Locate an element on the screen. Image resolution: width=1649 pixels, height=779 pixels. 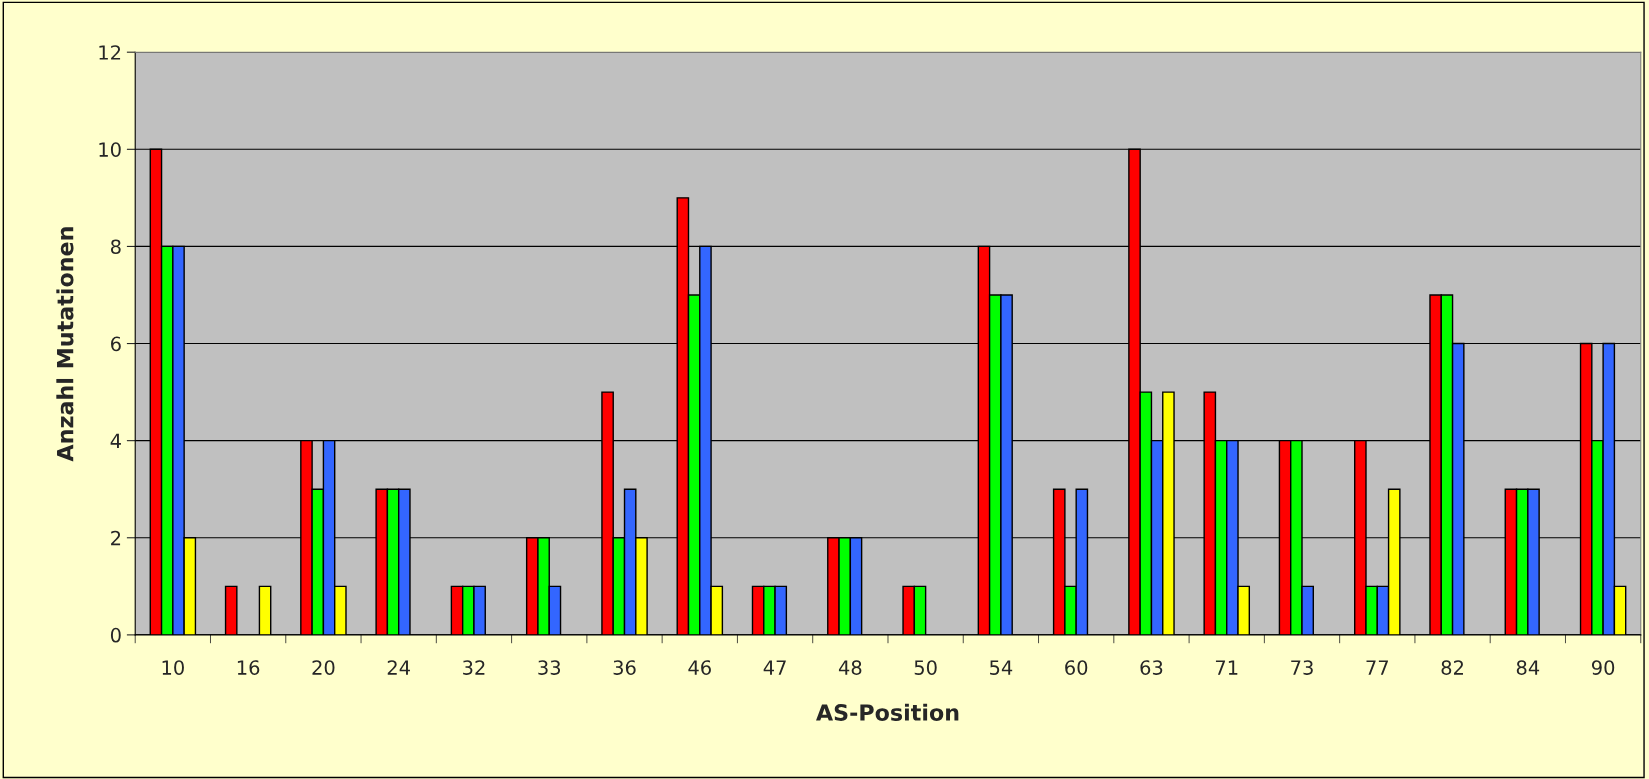
x-tick-label: 60 is located at coordinates (1076, 667).